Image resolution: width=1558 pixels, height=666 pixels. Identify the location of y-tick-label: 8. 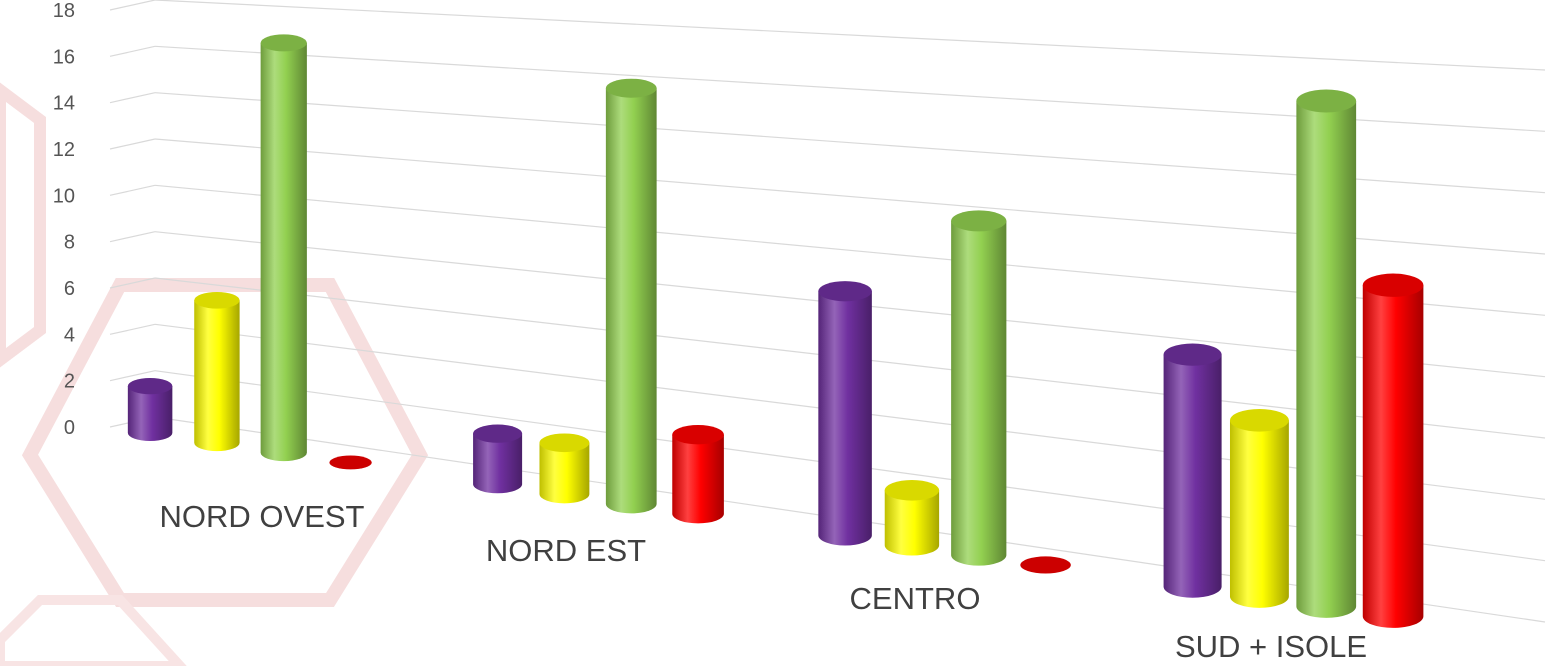
(69, 243).